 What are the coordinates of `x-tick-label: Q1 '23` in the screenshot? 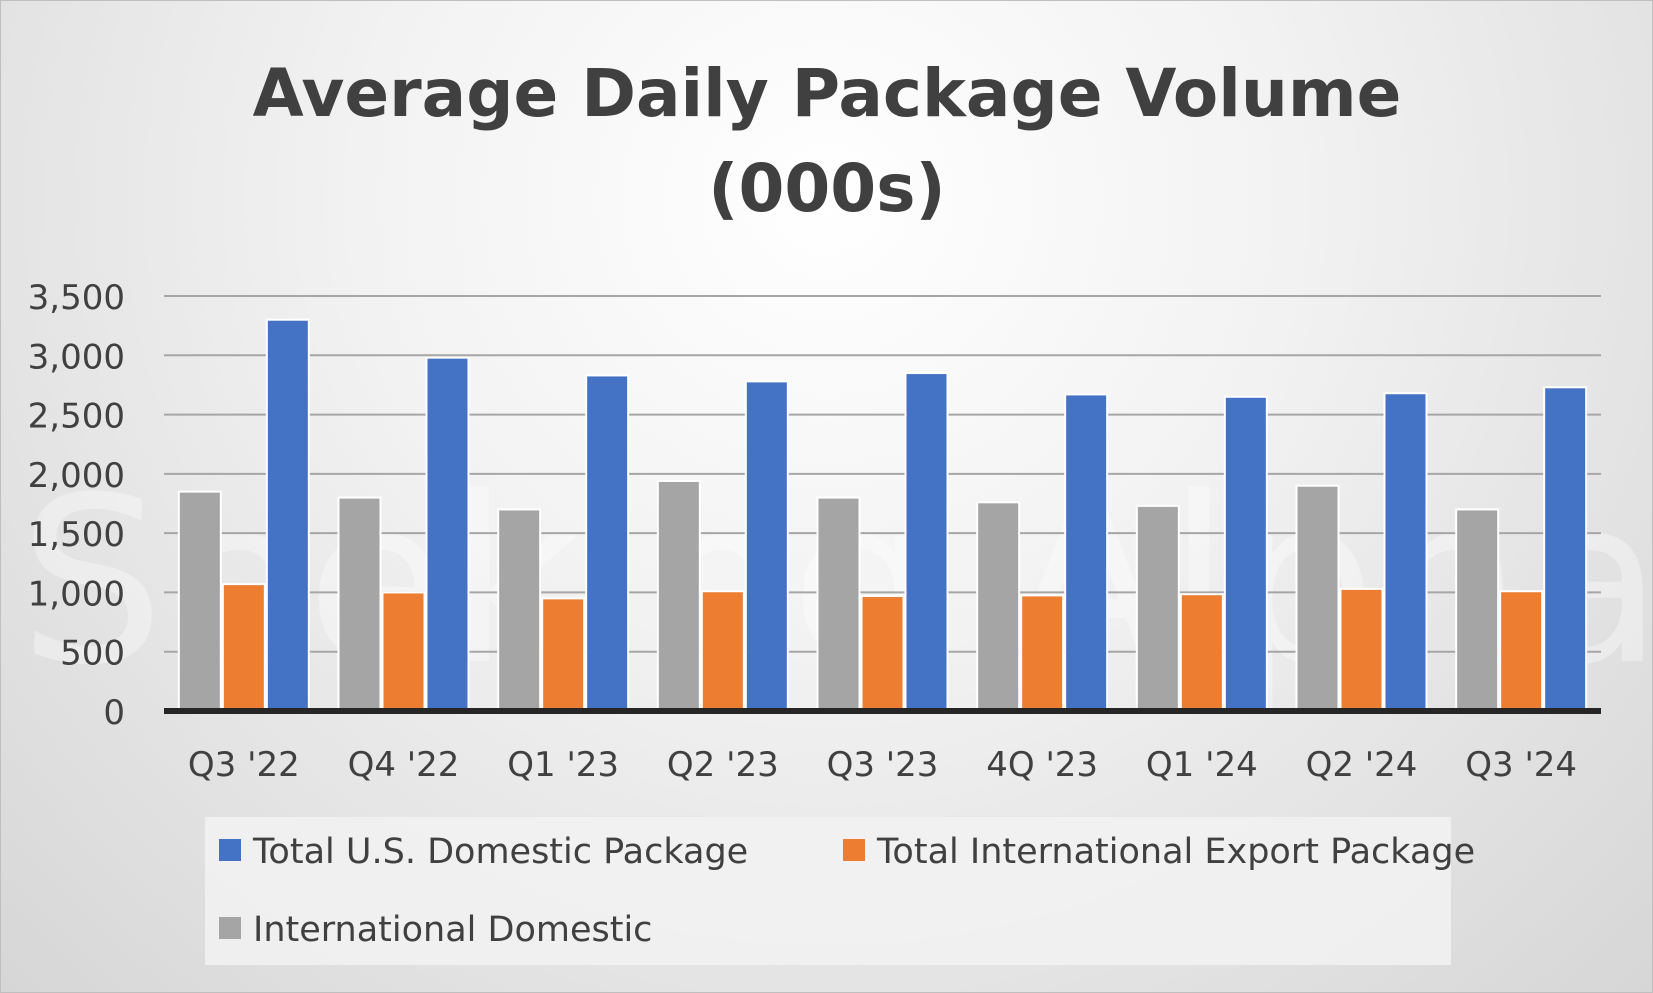 It's located at (563, 765).